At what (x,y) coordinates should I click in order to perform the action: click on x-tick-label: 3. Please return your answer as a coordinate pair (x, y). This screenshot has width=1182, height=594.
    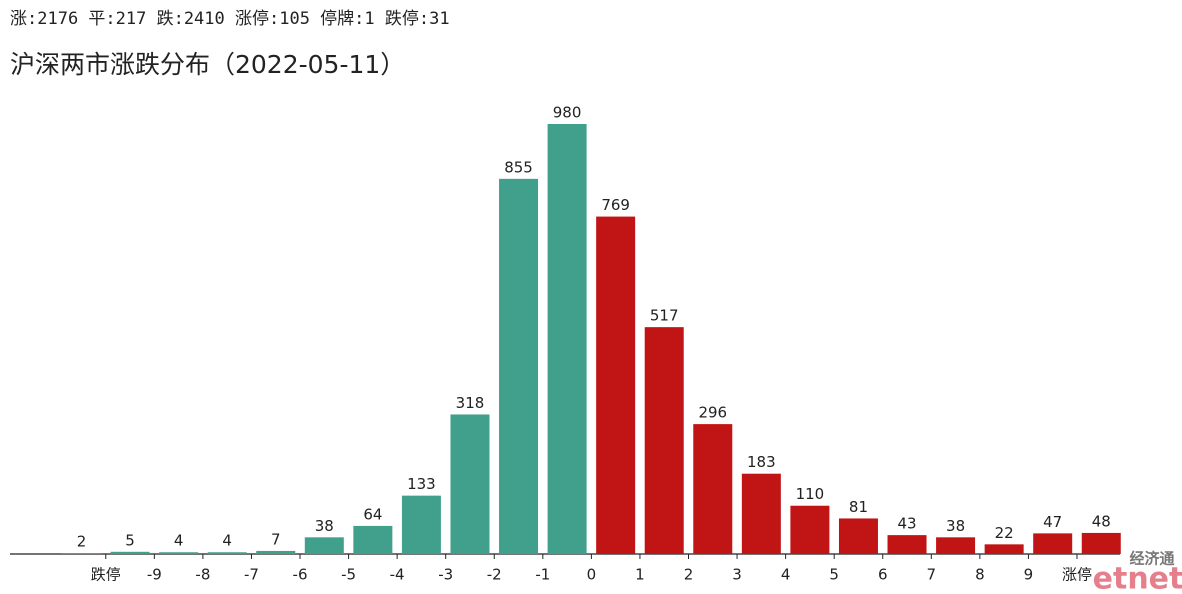
    Looking at the image, I should click on (737, 575).